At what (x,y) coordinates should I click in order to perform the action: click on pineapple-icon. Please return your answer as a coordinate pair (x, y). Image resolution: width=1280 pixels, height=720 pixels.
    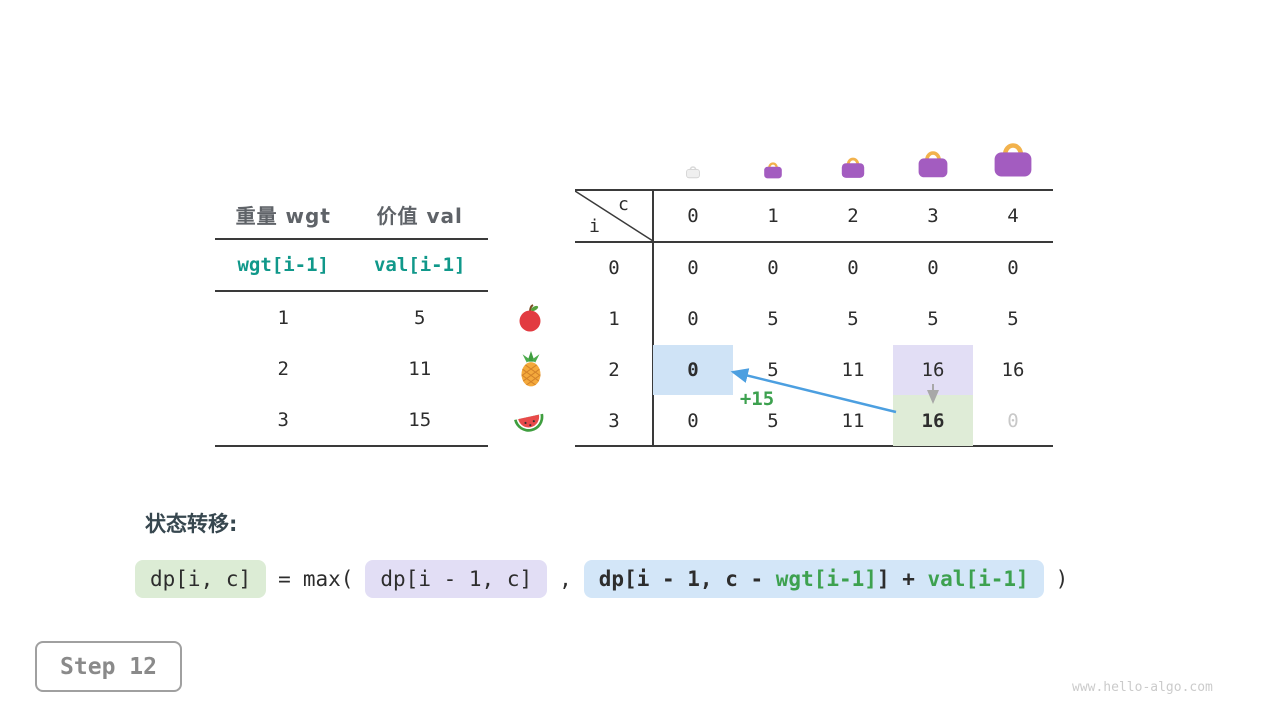
    Looking at the image, I should click on (531, 369).